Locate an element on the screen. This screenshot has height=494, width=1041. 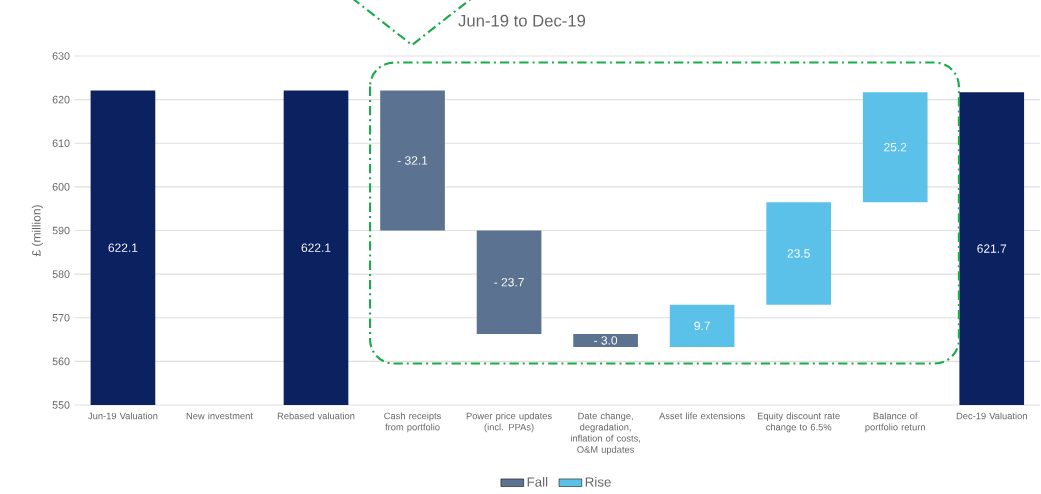
y-tick-label: 610 is located at coordinates (61, 143).